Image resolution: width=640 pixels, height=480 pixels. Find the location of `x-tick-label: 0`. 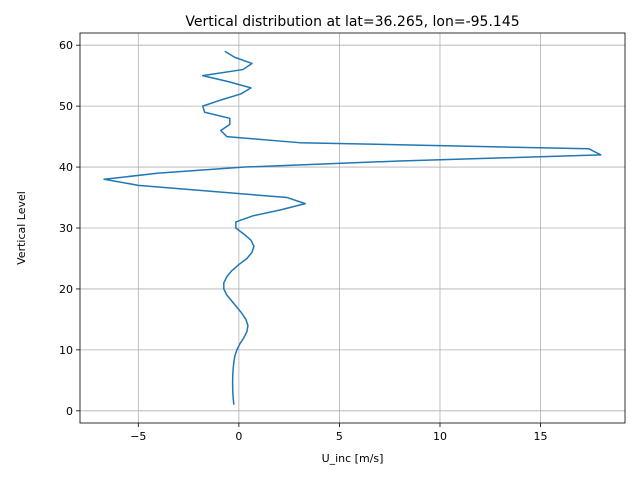

x-tick-label: 0 is located at coordinates (238, 436).